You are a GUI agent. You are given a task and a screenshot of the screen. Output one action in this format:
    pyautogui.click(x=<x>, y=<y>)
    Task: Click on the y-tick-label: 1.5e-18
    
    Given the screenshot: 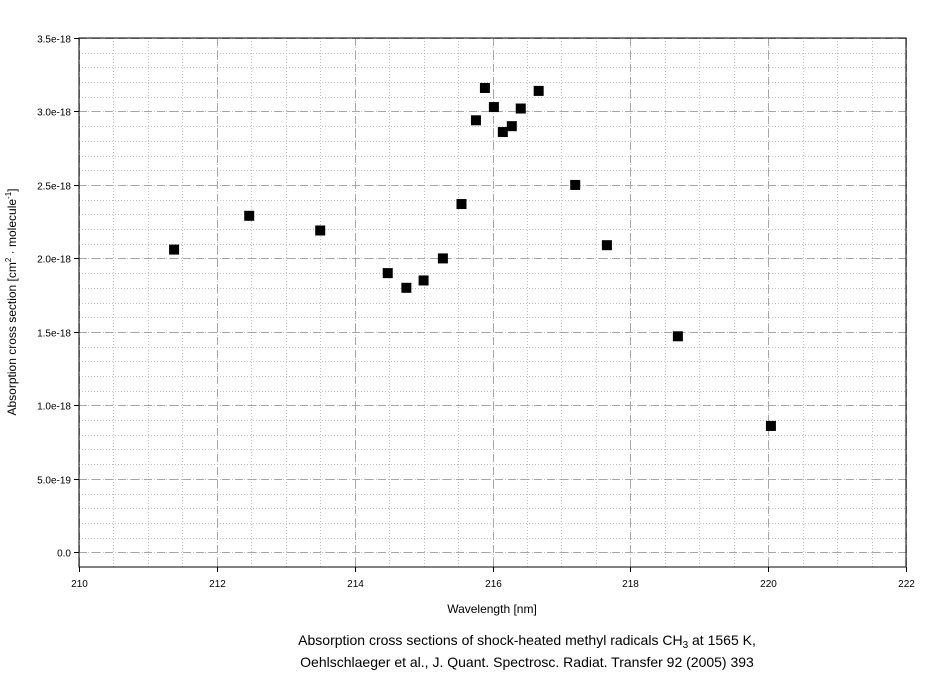 What is the action you would take?
    pyautogui.click(x=54, y=334)
    